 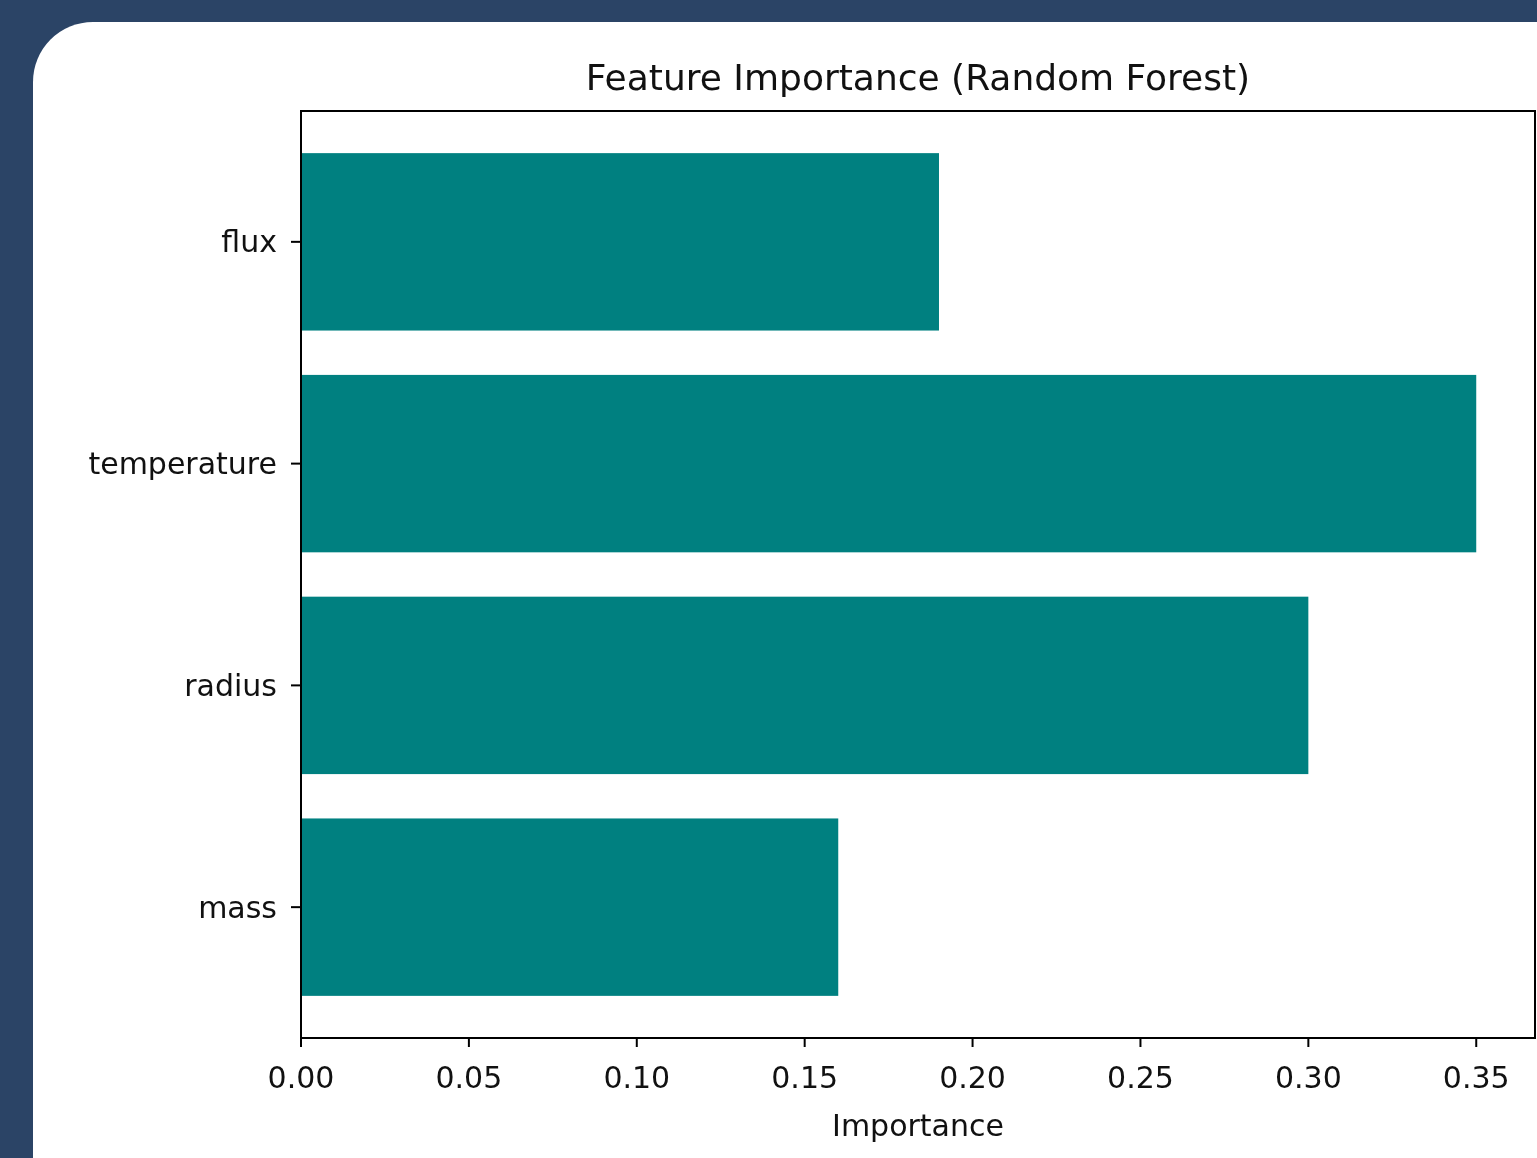 I want to click on x-tick-label: 0.10, so click(x=637, y=1077).